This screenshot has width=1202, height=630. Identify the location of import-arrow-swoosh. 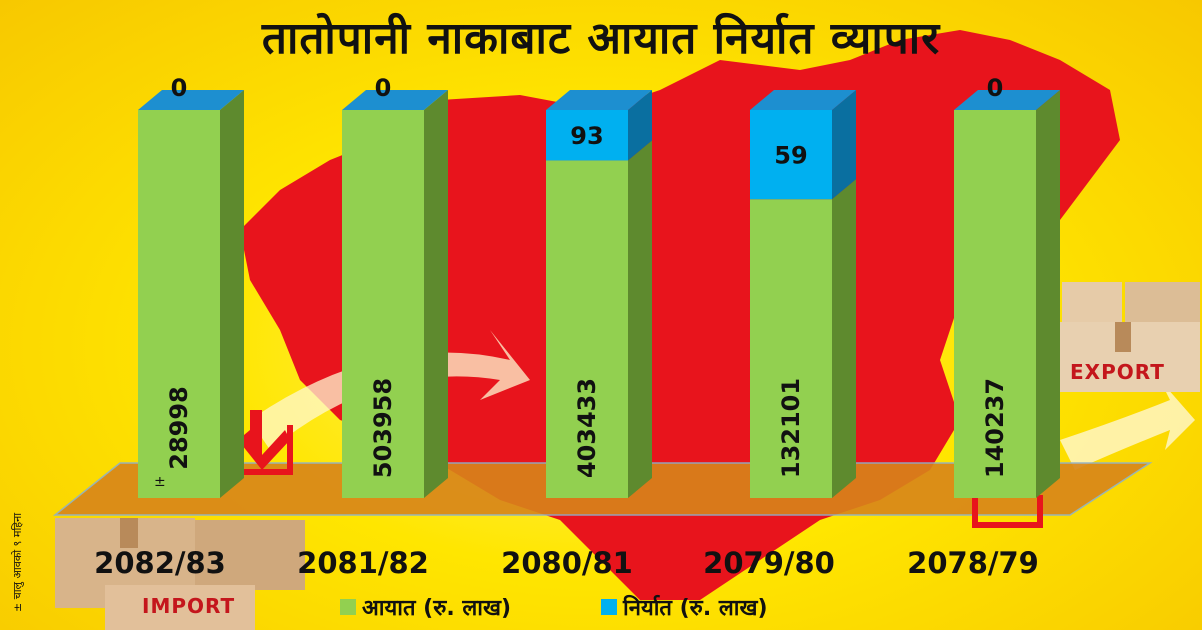
(390, 390).